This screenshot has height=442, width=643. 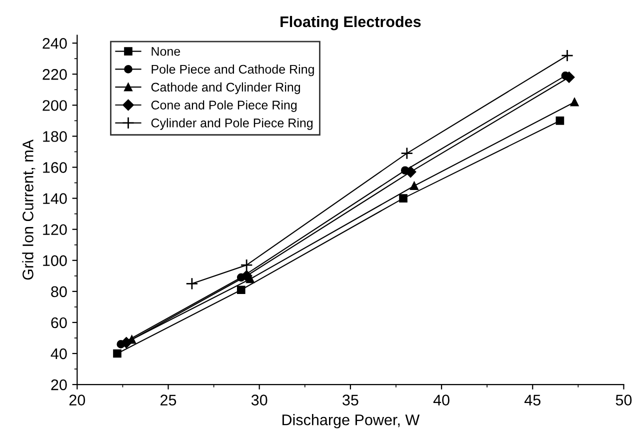 I want to click on x-tick-label: 50, so click(x=624, y=400).